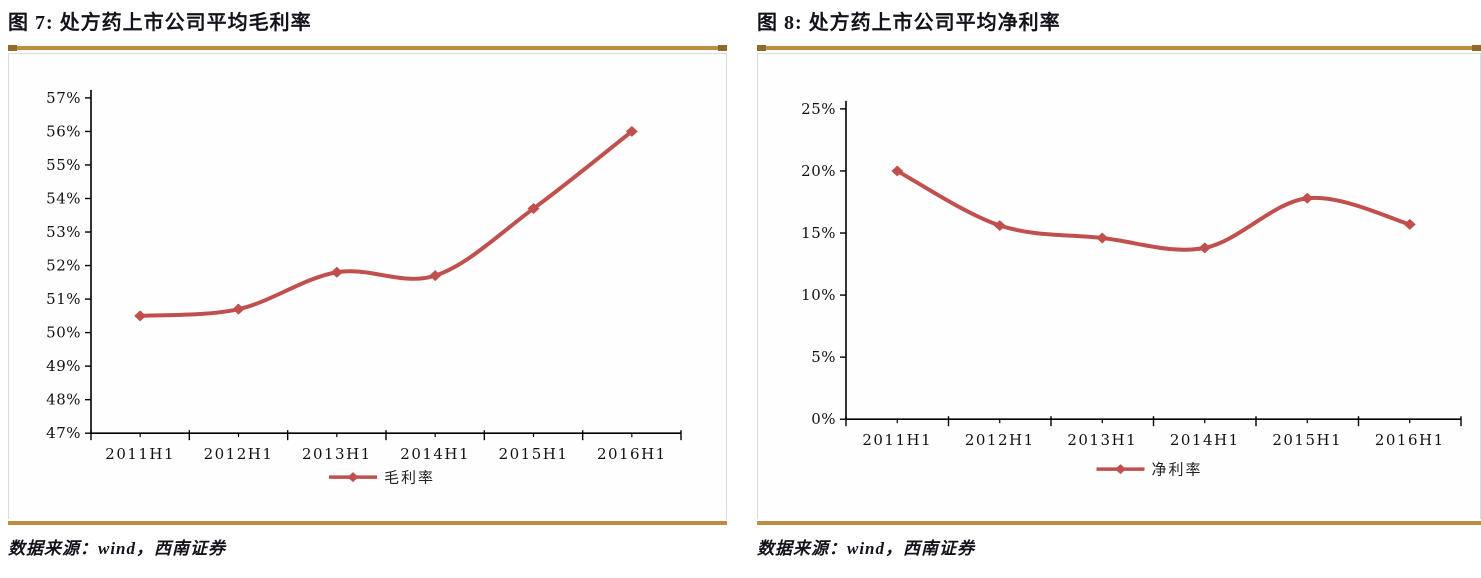 The image size is (1481, 578). I want to click on y-tick-label: 53%, so click(63, 232).